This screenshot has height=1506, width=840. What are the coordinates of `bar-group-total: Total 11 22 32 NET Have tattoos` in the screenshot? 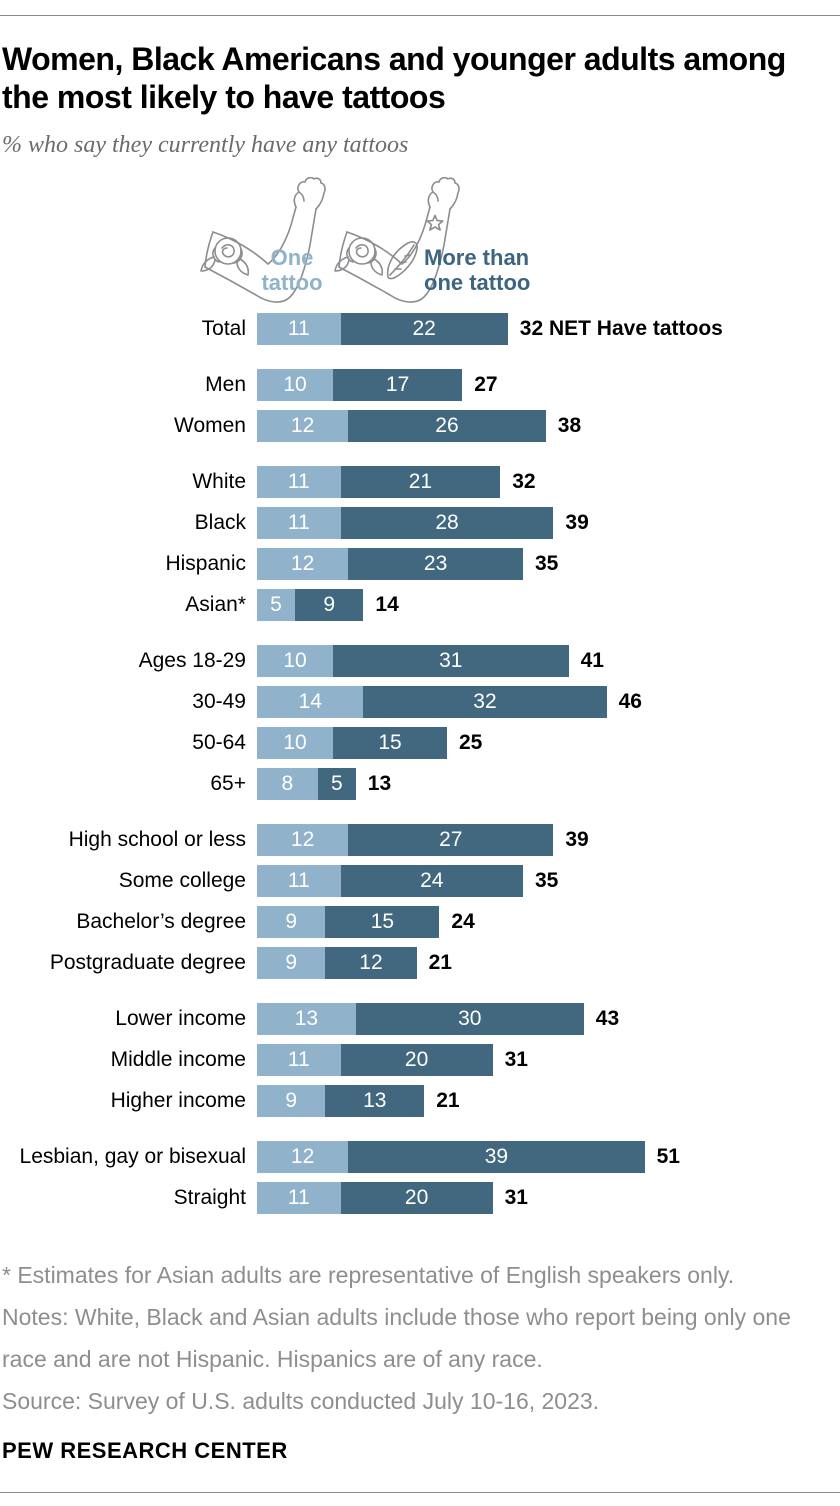 It's located at (420, 329).